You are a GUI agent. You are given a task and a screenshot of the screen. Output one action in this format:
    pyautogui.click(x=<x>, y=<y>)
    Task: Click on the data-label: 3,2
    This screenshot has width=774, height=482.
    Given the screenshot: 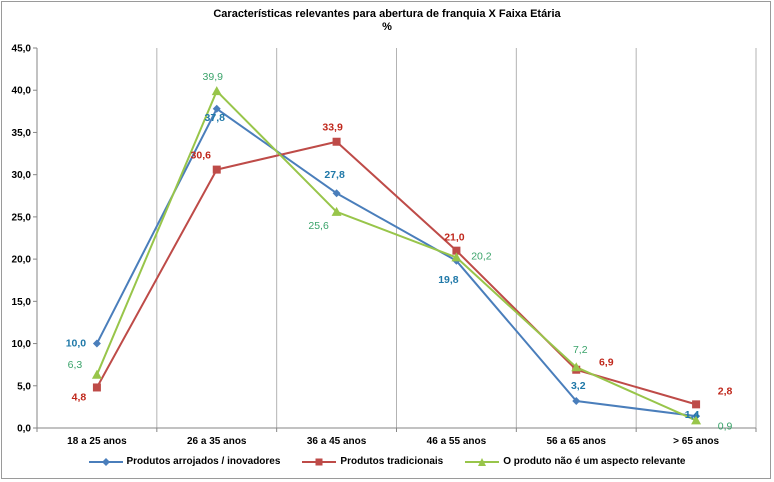 What is the action you would take?
    pyautogui.click(x=578, y=386)
    